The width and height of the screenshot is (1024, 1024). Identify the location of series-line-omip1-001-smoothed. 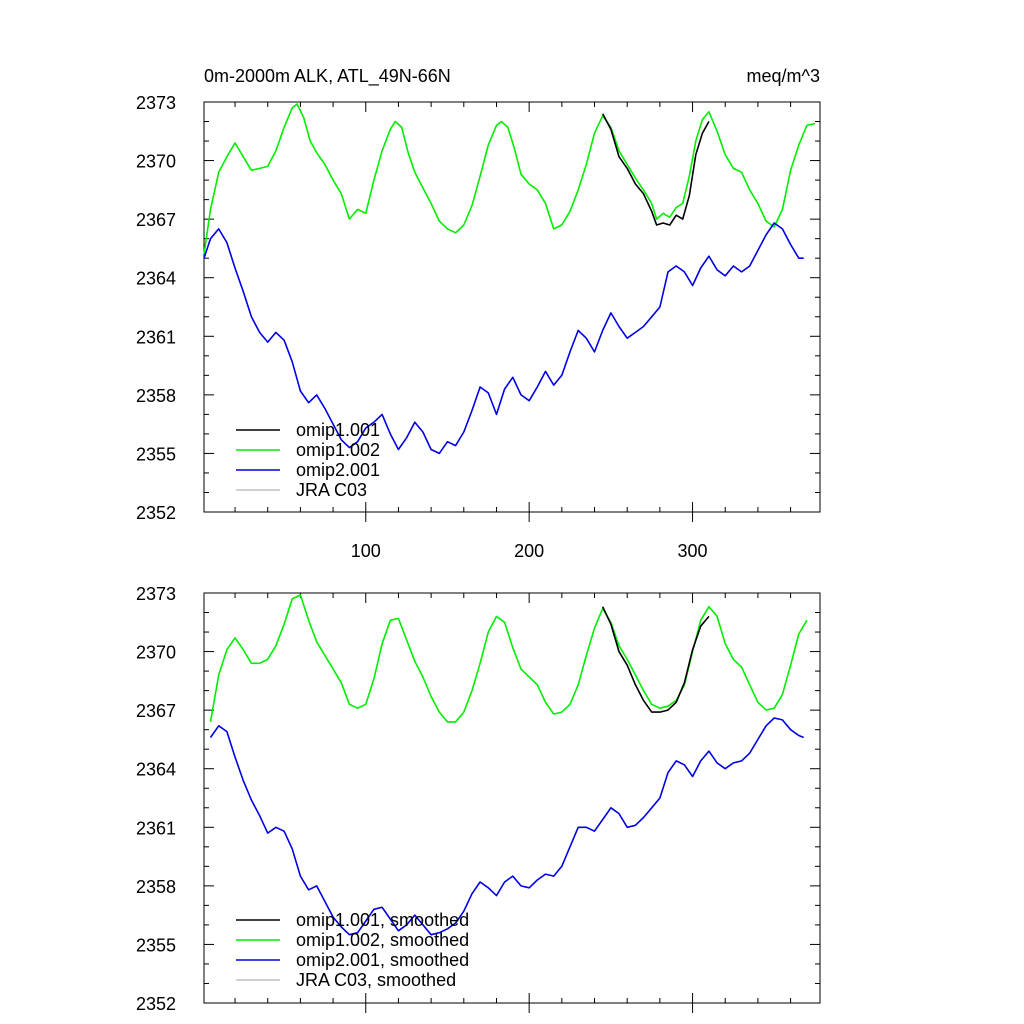
(655, 659).